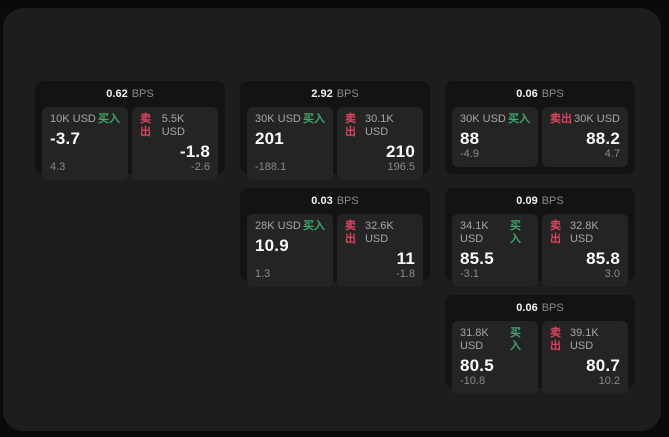 Image resolution: width=669 pixels, height=437 pixels. Describe the element at coordinates (585, 137) in the screenshot. I see `sell-tile: 卖出 30K USD 88.2 4.7` at that location.